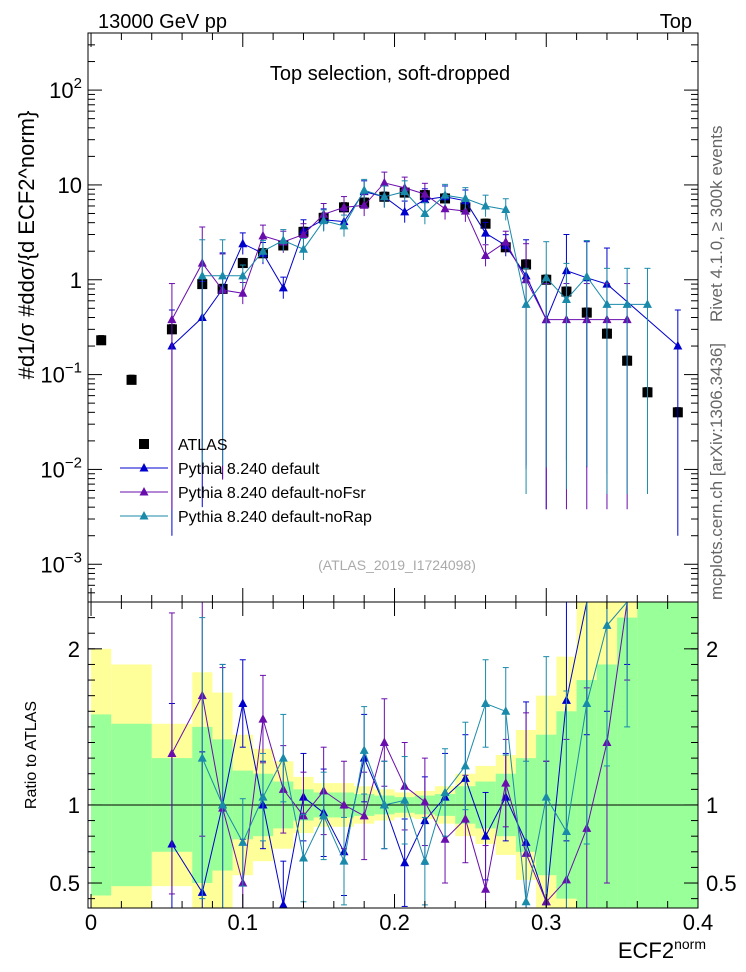 The image size is (746, 972). What do you see at coordinates (101, 340) in the screenshot?
I see `data-point` at bounding box center [101, 340].